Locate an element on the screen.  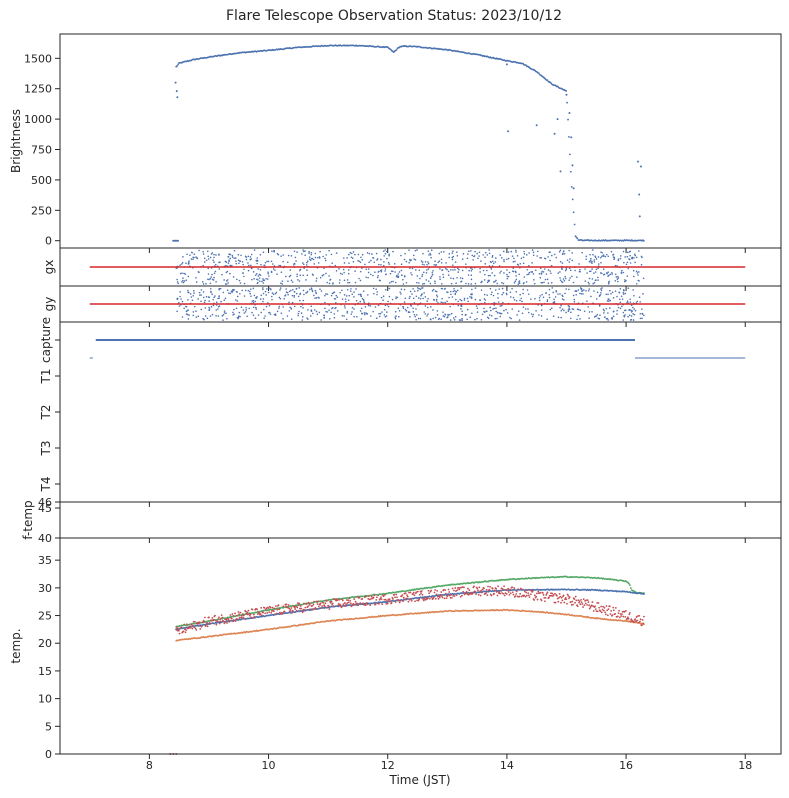
y-tick-label: 10 is located at coordinates (45, 699).